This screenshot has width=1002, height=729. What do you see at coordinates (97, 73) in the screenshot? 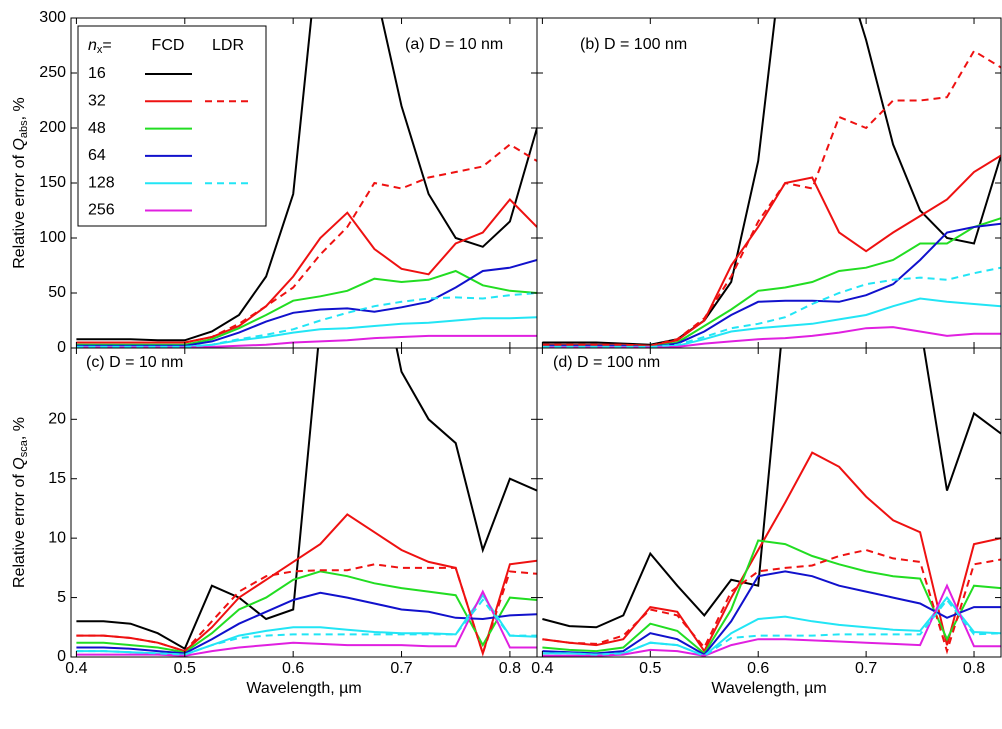
I see `legend-label: 16` at bounding box center [97, 73].